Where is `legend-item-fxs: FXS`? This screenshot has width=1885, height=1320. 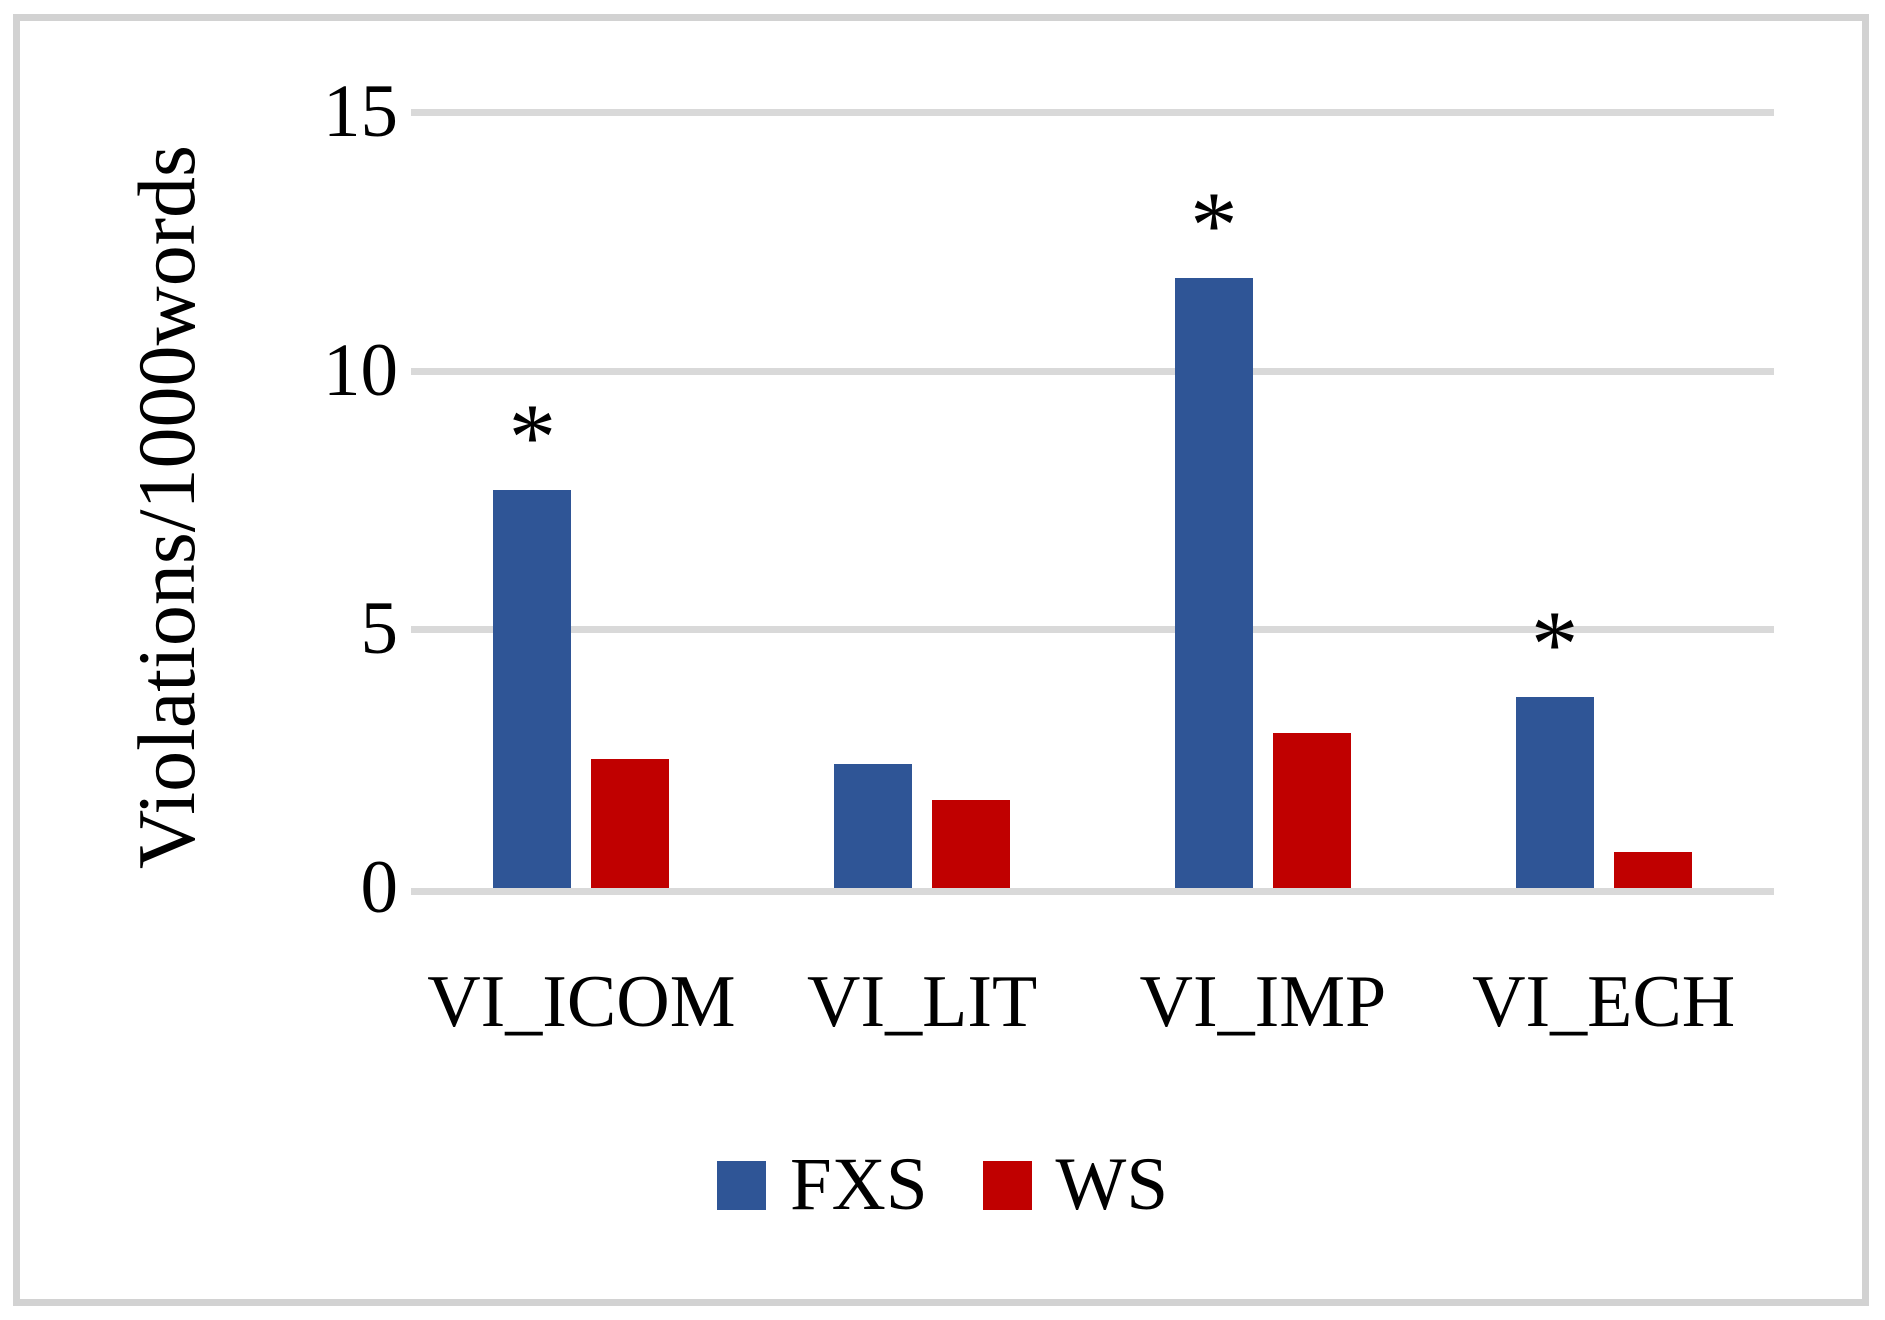 legend-item-fxs: FXS is located at coordinates (822, 1184).